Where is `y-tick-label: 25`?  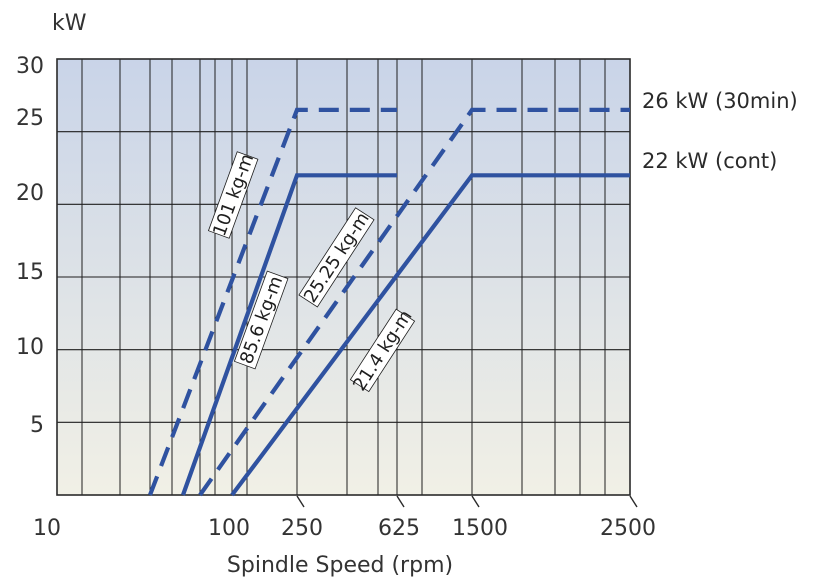 y-tick-label: 25 is located at coordinates (30, 118).